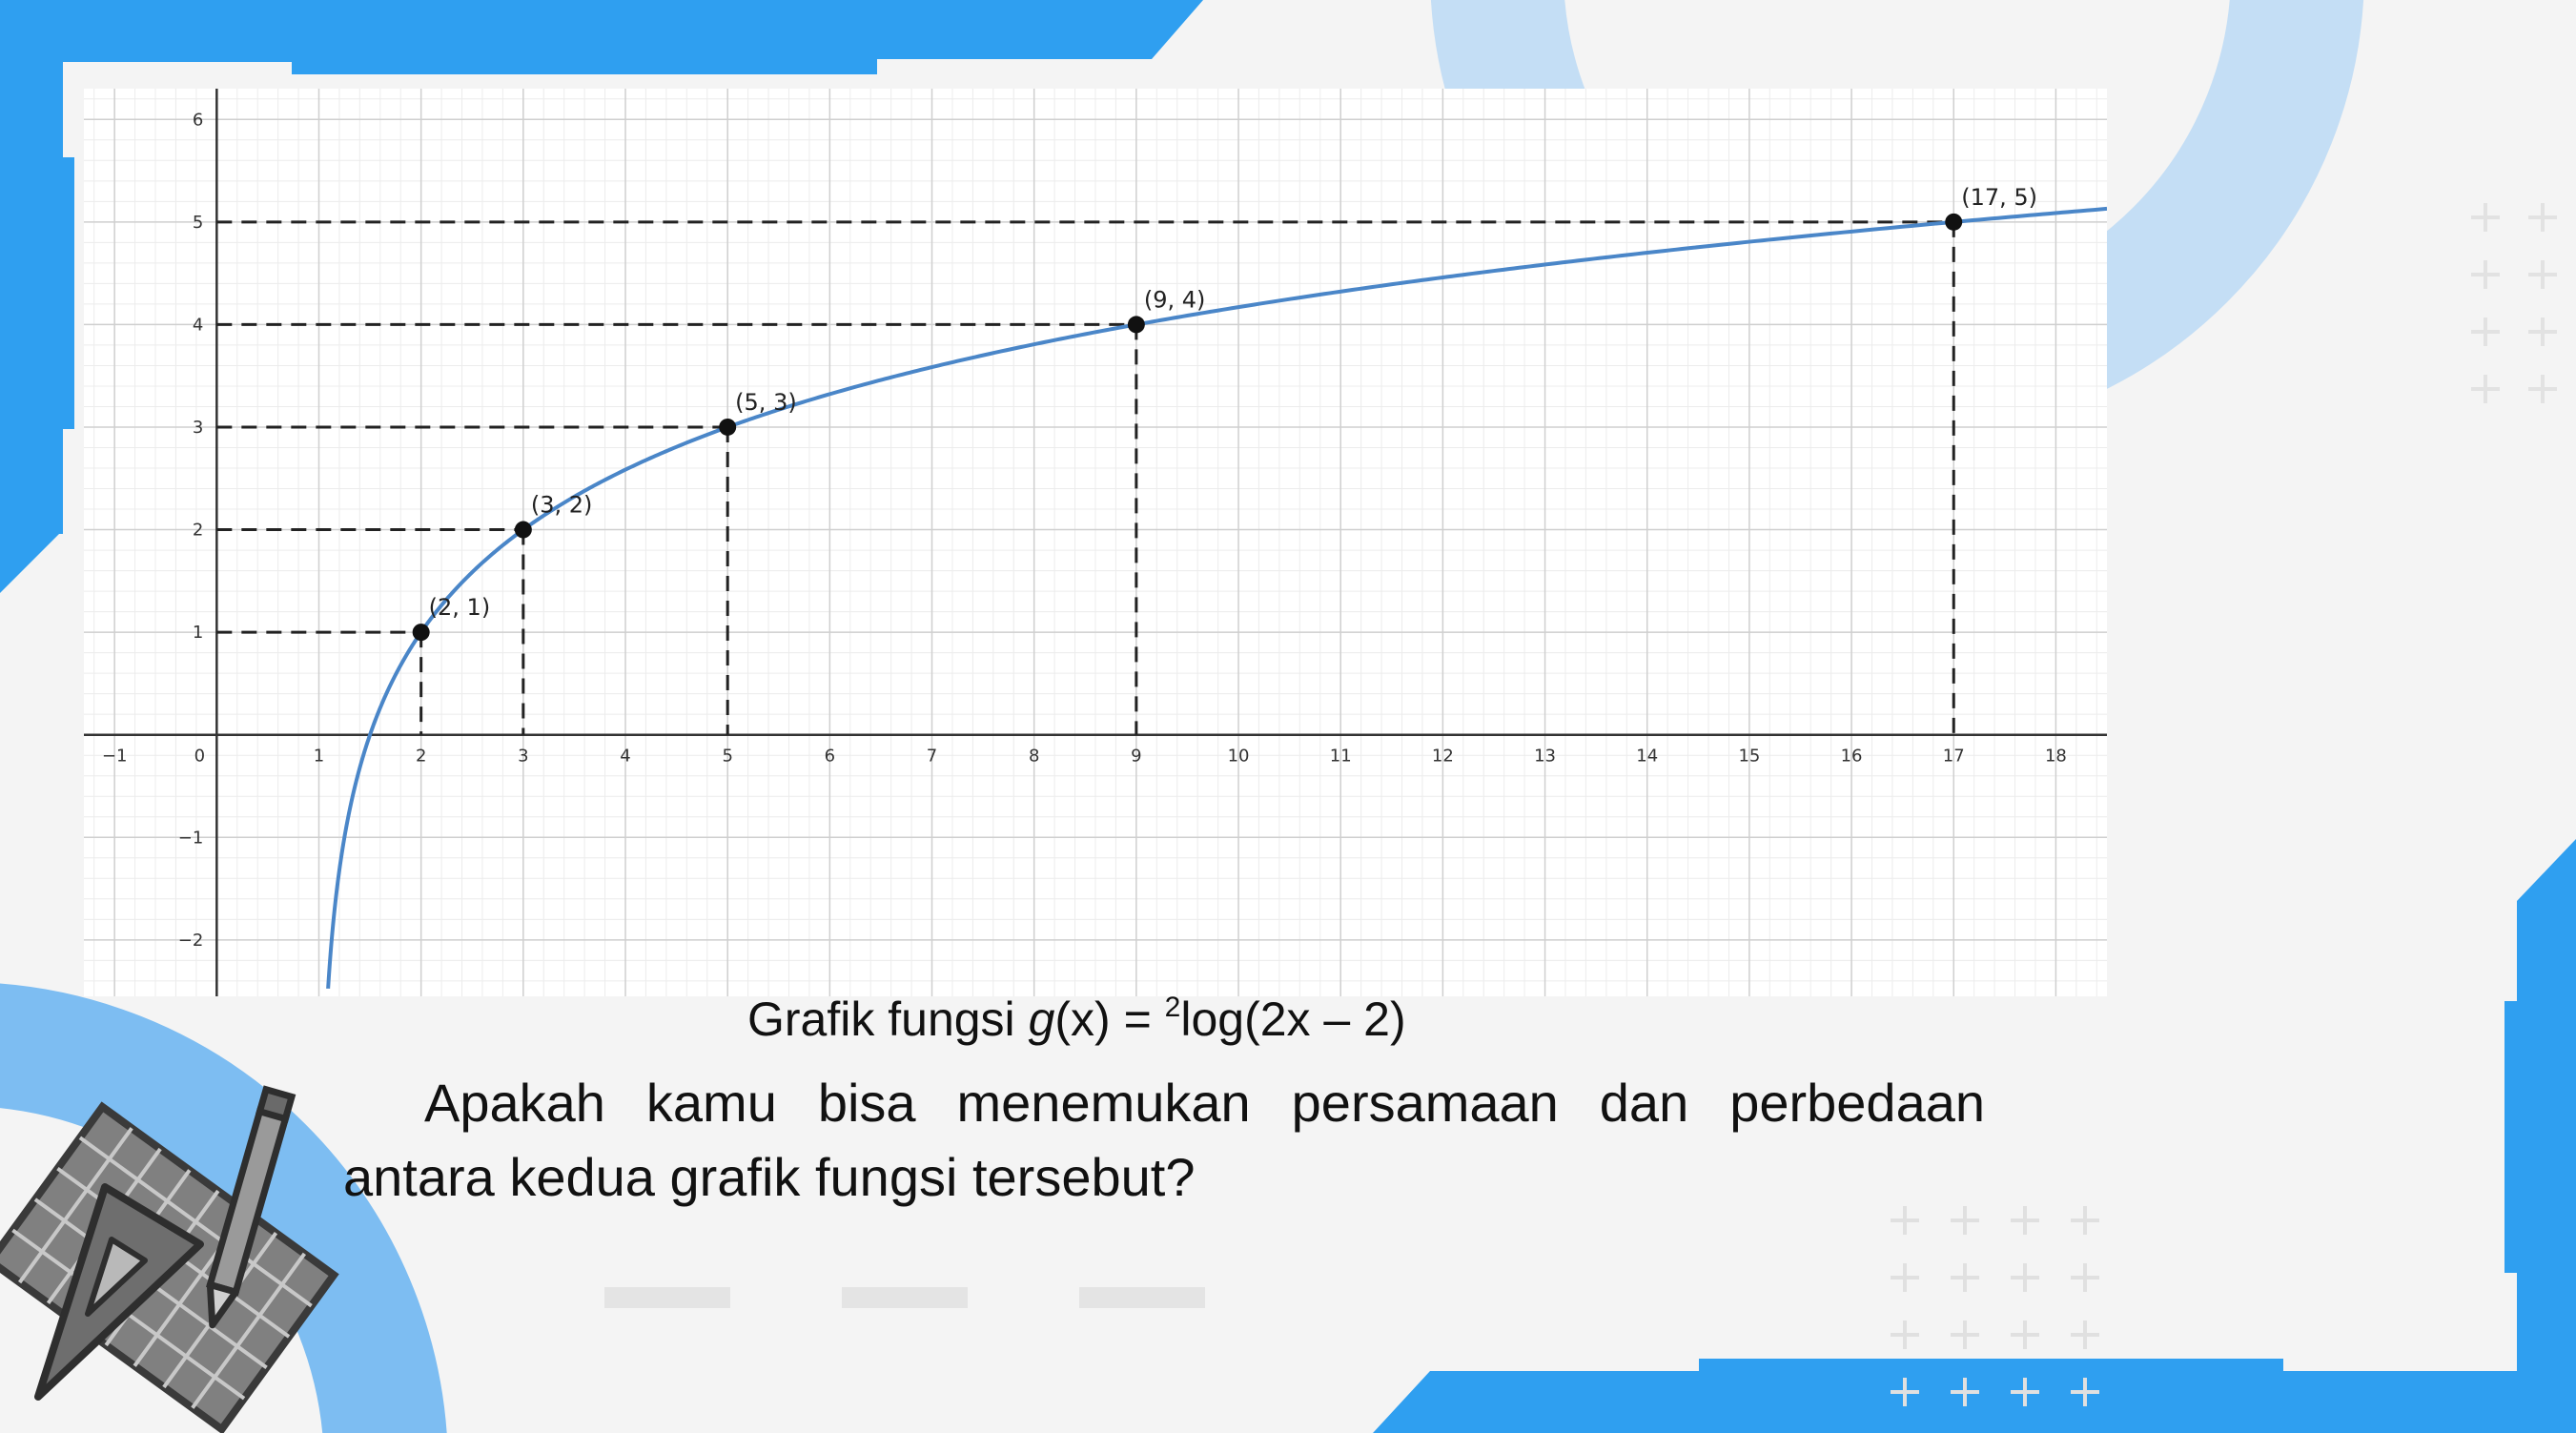 The width and height of the screenshot is (2576, 1433). What do you see at coordinates (170, 1259) in the screenshot?
I see `ruler-triangle-pencil-grid-icon` at bounding box center [170, 1259].